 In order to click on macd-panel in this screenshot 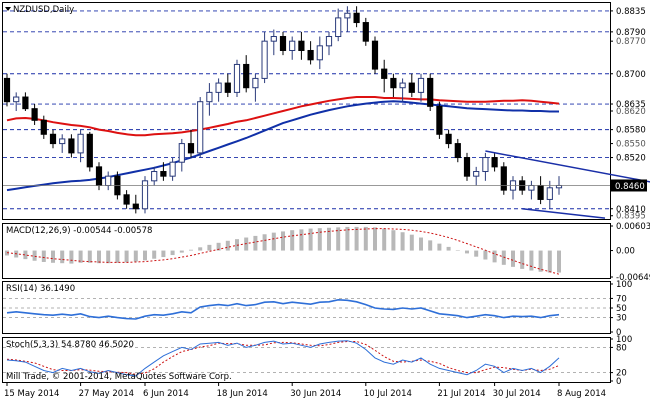, I will do `click(306, 251)`.